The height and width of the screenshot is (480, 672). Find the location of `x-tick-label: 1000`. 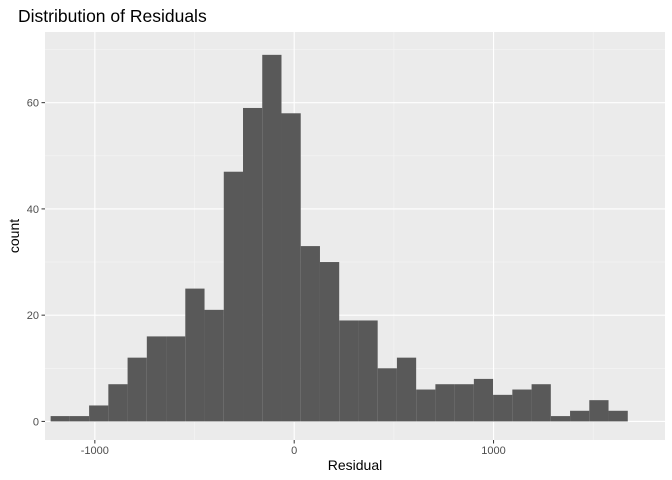

x-tick-label: 1000 is located at coordinates (493, 451).